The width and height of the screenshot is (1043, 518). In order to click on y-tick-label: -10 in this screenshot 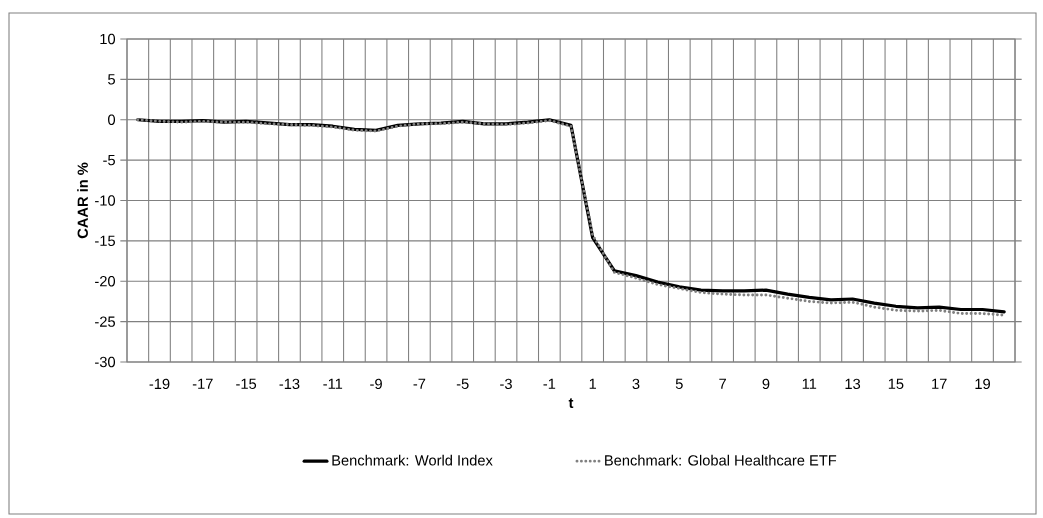, I will do `click(105, 200)`.